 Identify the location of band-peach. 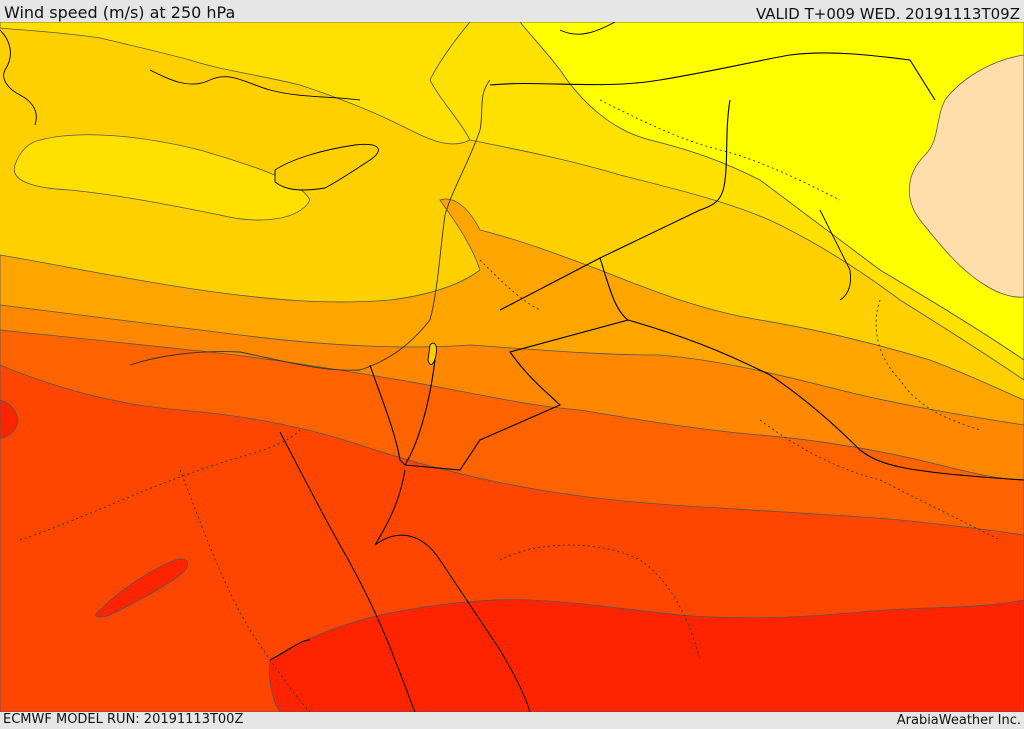
(966, 176).